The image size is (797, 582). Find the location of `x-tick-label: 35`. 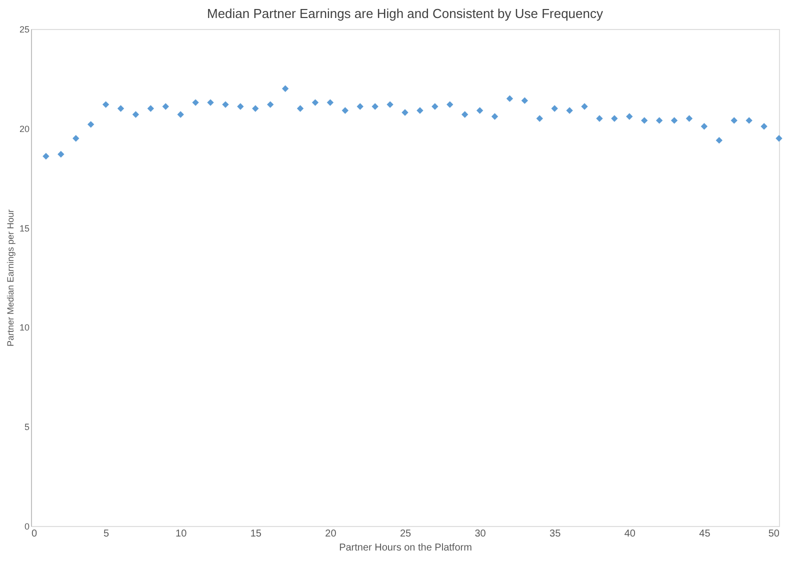

x-tick-label: 35 is located at coordinates (556, 534).